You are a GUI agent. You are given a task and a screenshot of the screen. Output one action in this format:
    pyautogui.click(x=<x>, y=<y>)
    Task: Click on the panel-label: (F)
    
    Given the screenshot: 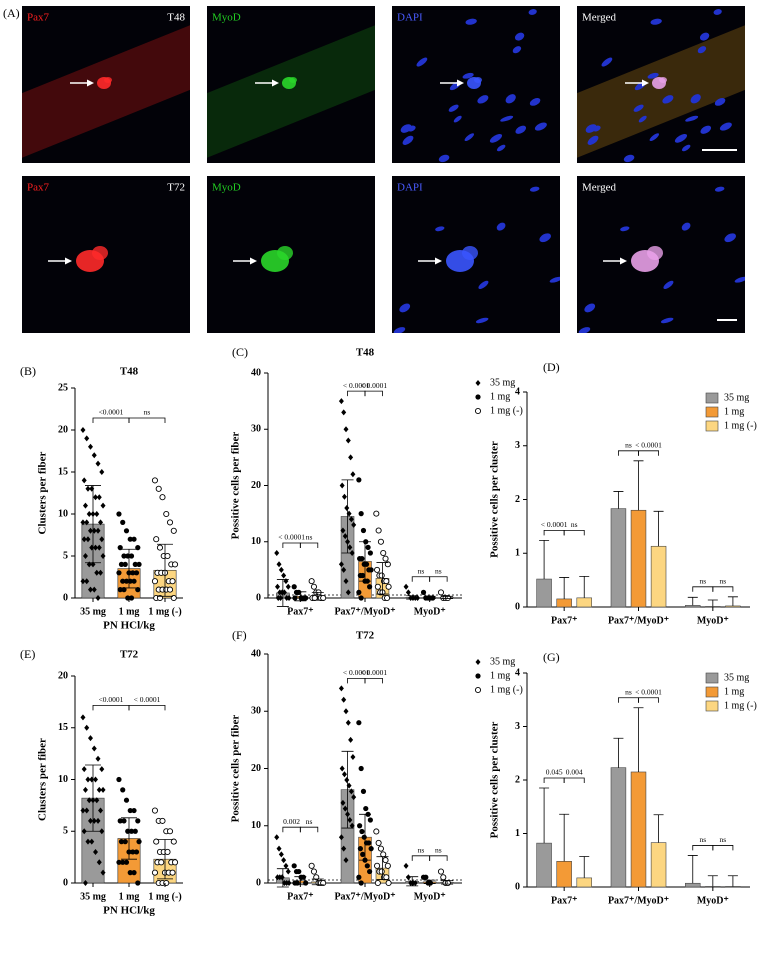 What is the action you would take?
    pyautogui.click(x=239, y=635)
    